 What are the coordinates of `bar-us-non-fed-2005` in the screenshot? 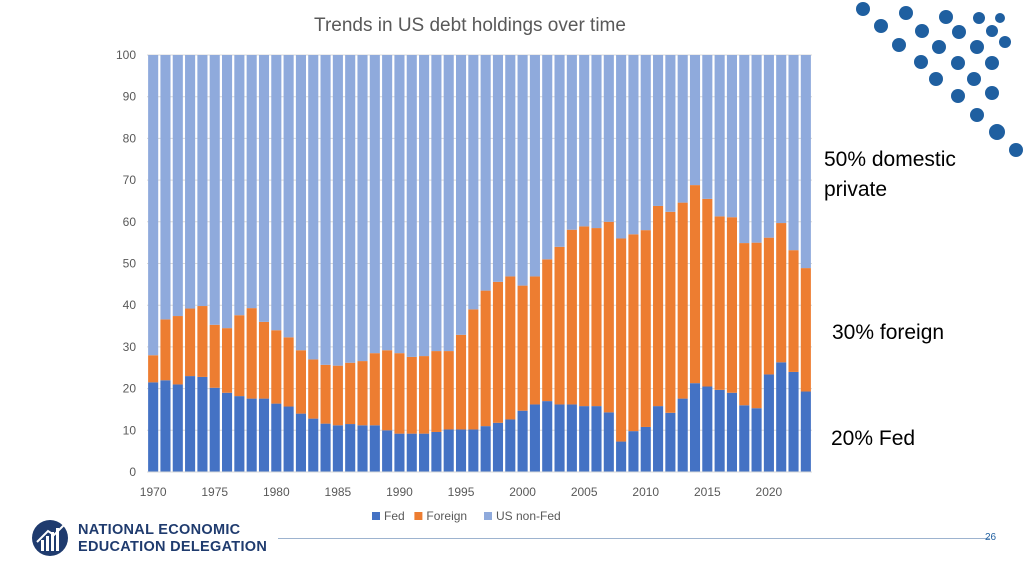 It's located at (584, 141).